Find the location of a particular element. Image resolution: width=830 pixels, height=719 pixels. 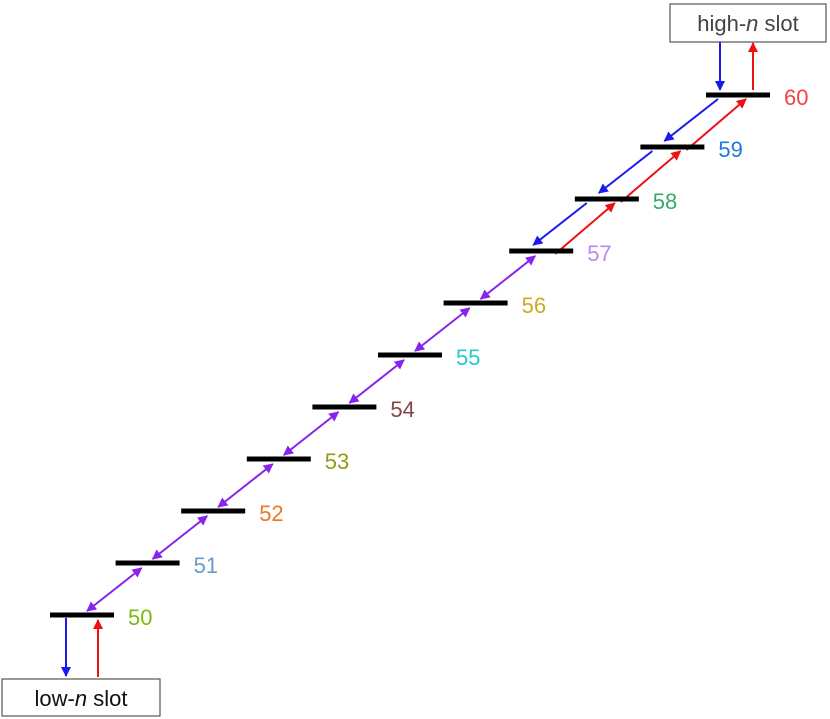

level-label: 57 is located at coordinates (599, 253).